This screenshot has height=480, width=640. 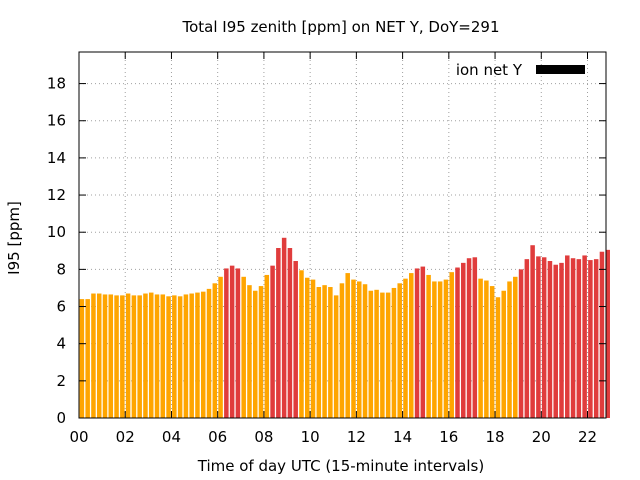 I want to click on x-tick-label: 18, so click(x=495, y=437).